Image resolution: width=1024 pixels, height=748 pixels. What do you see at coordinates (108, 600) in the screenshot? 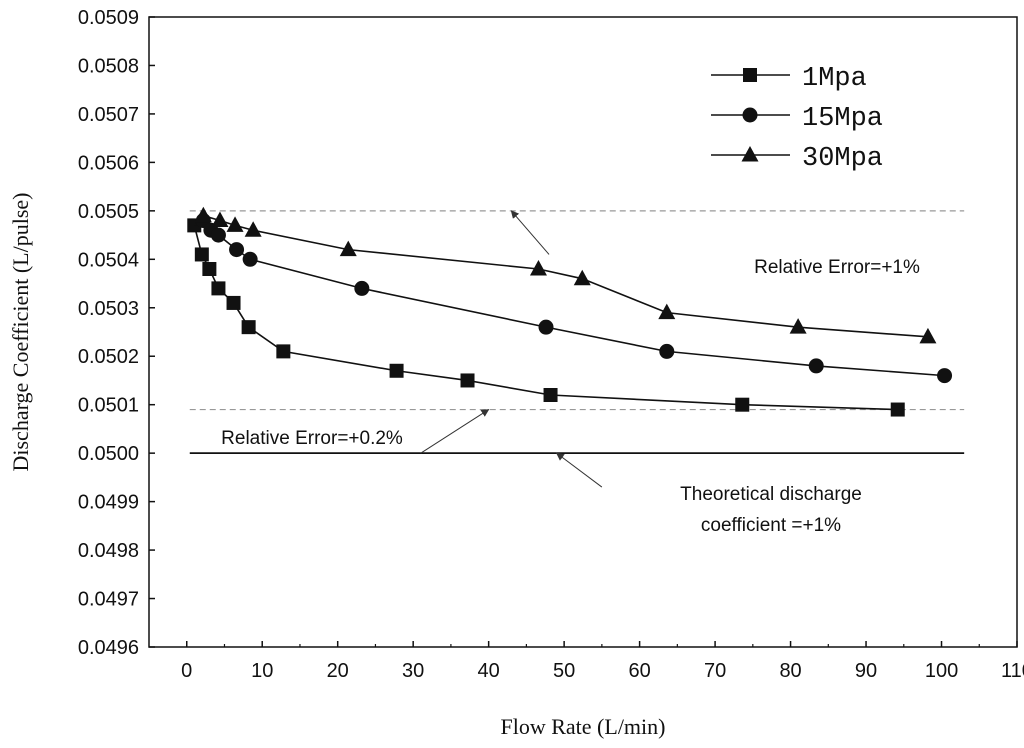
I see `y-tick-label: 0.0497` at bounding box center [108, 600].